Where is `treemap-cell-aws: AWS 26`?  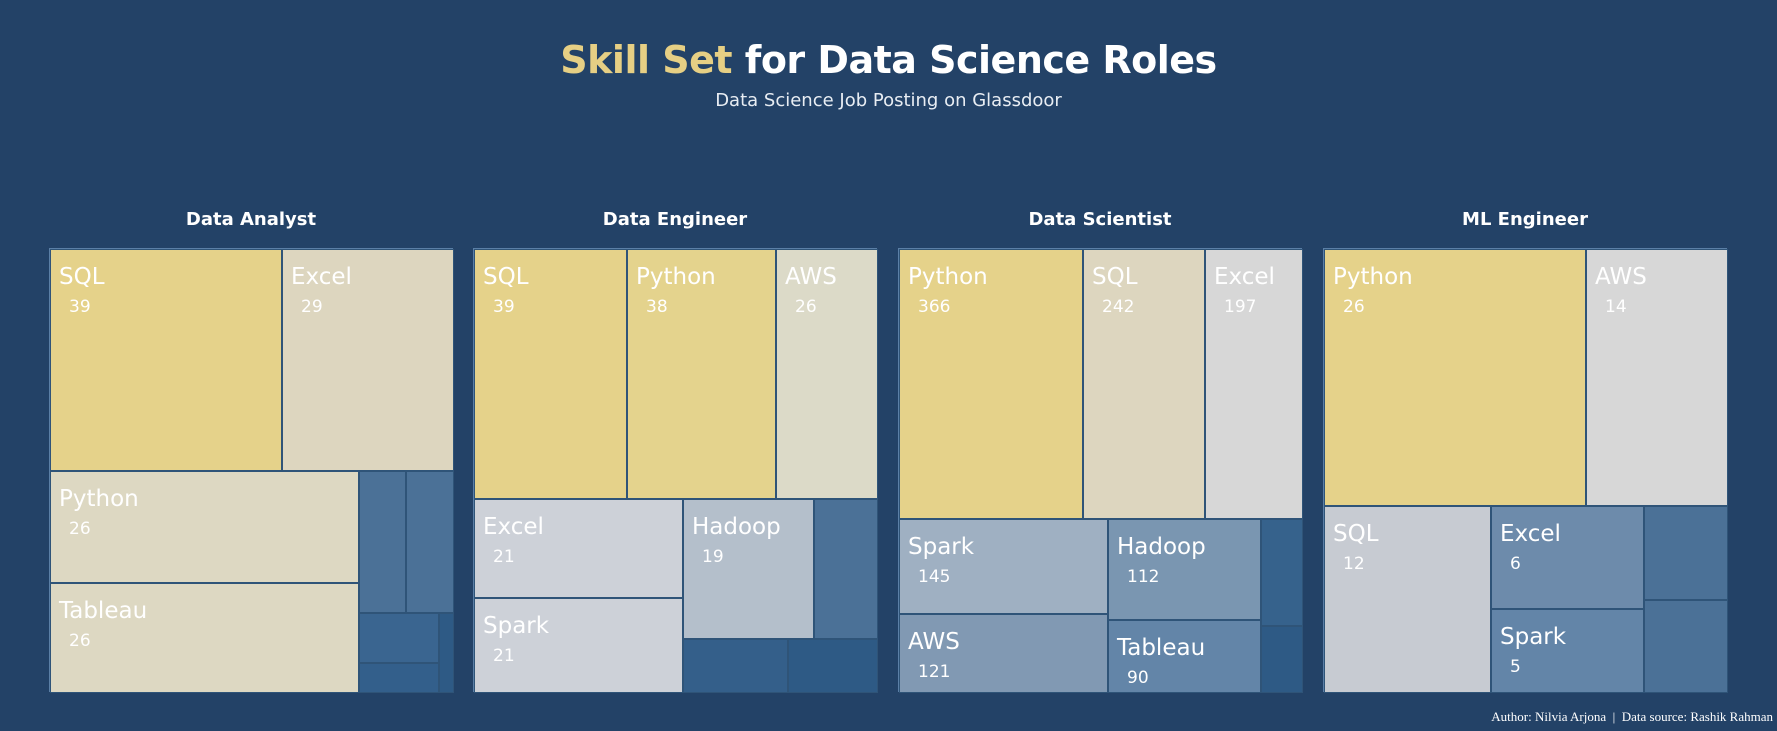 treemap-cell-aws: AWS 26 is located at coordinates (827, 374).